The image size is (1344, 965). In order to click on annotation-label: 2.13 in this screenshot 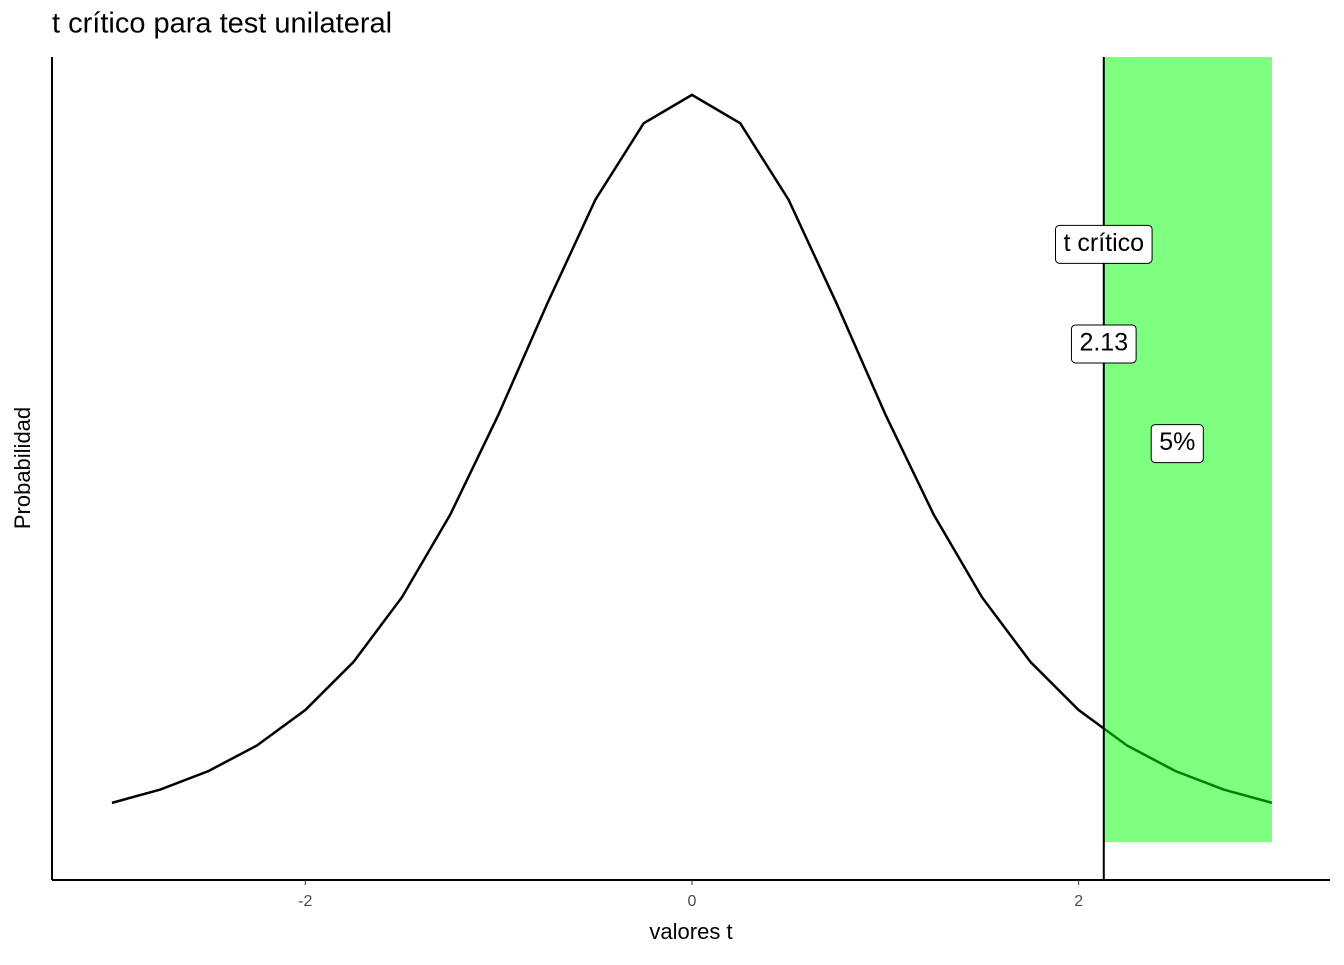, I will do `click(1103, 343)`.